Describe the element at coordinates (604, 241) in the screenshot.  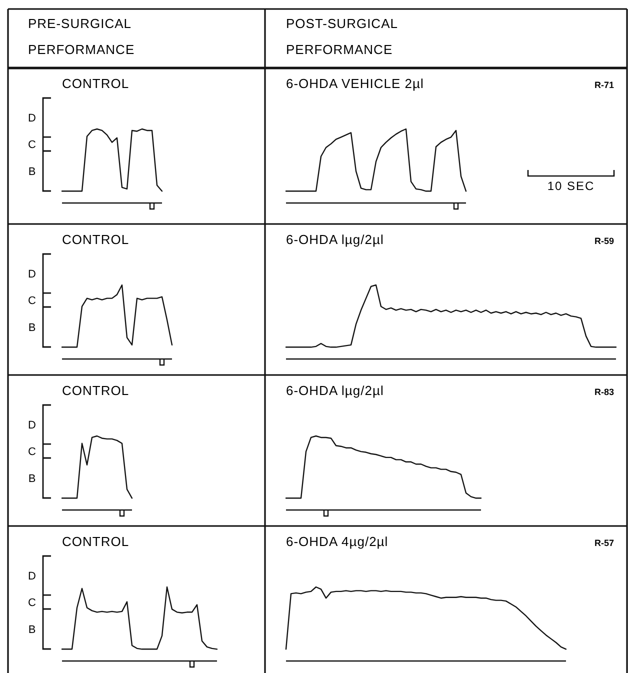
I see `text: R-59` at that location.